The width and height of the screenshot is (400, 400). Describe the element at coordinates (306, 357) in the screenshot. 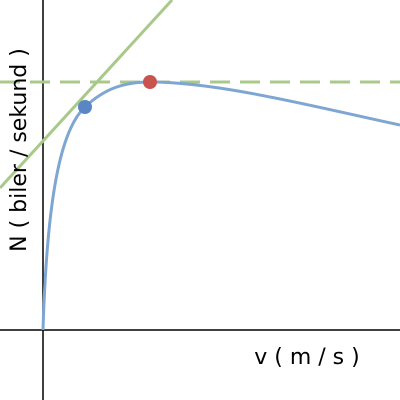

I see `x-axis-label: v ( m / s )` at that location.